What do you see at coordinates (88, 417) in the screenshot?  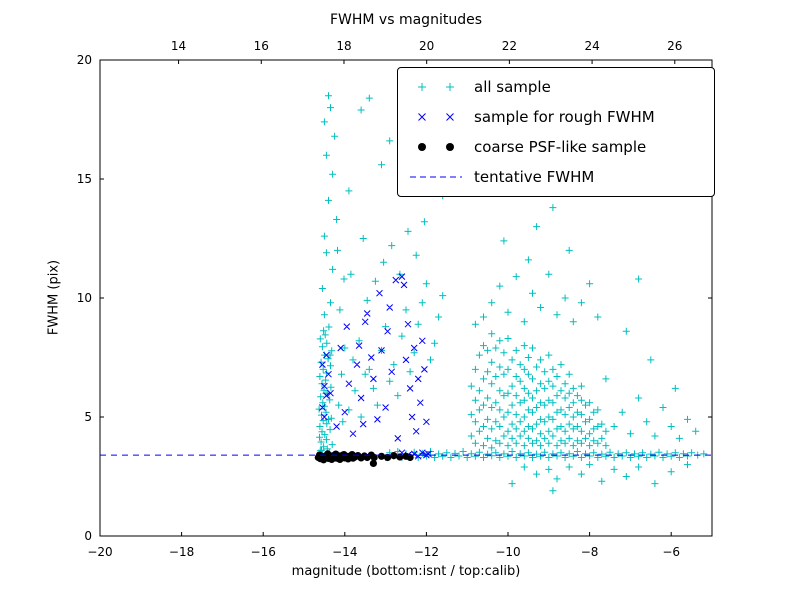 I see `y-tick-label: 5` at bounding box center [88, 417].